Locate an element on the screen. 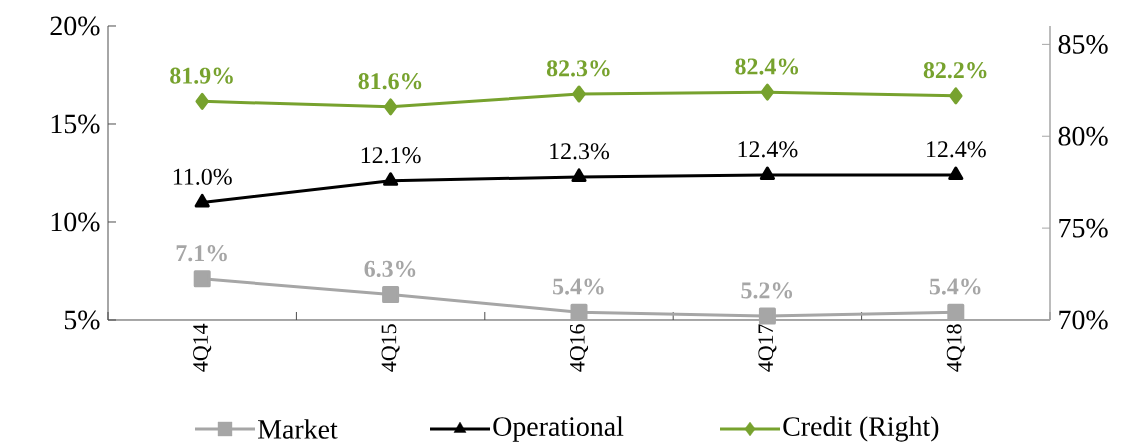 This screenshot has height=444, width=1144. data-label: 81.9% is located at coordinates (201, 75).